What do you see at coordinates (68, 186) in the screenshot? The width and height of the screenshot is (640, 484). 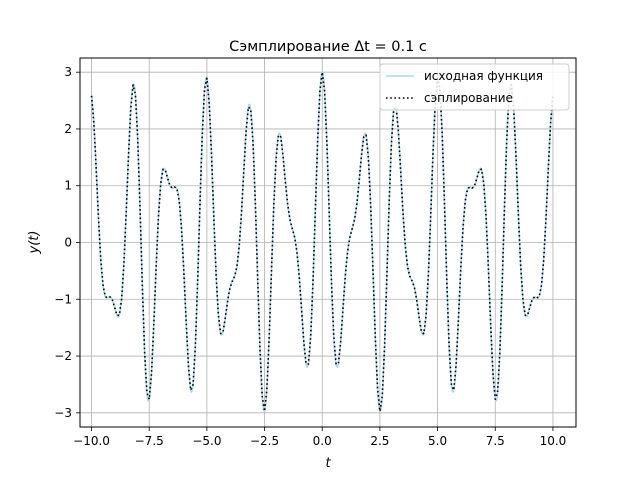 I see `y-tick-label: 1` at bounding box center [68, 186].